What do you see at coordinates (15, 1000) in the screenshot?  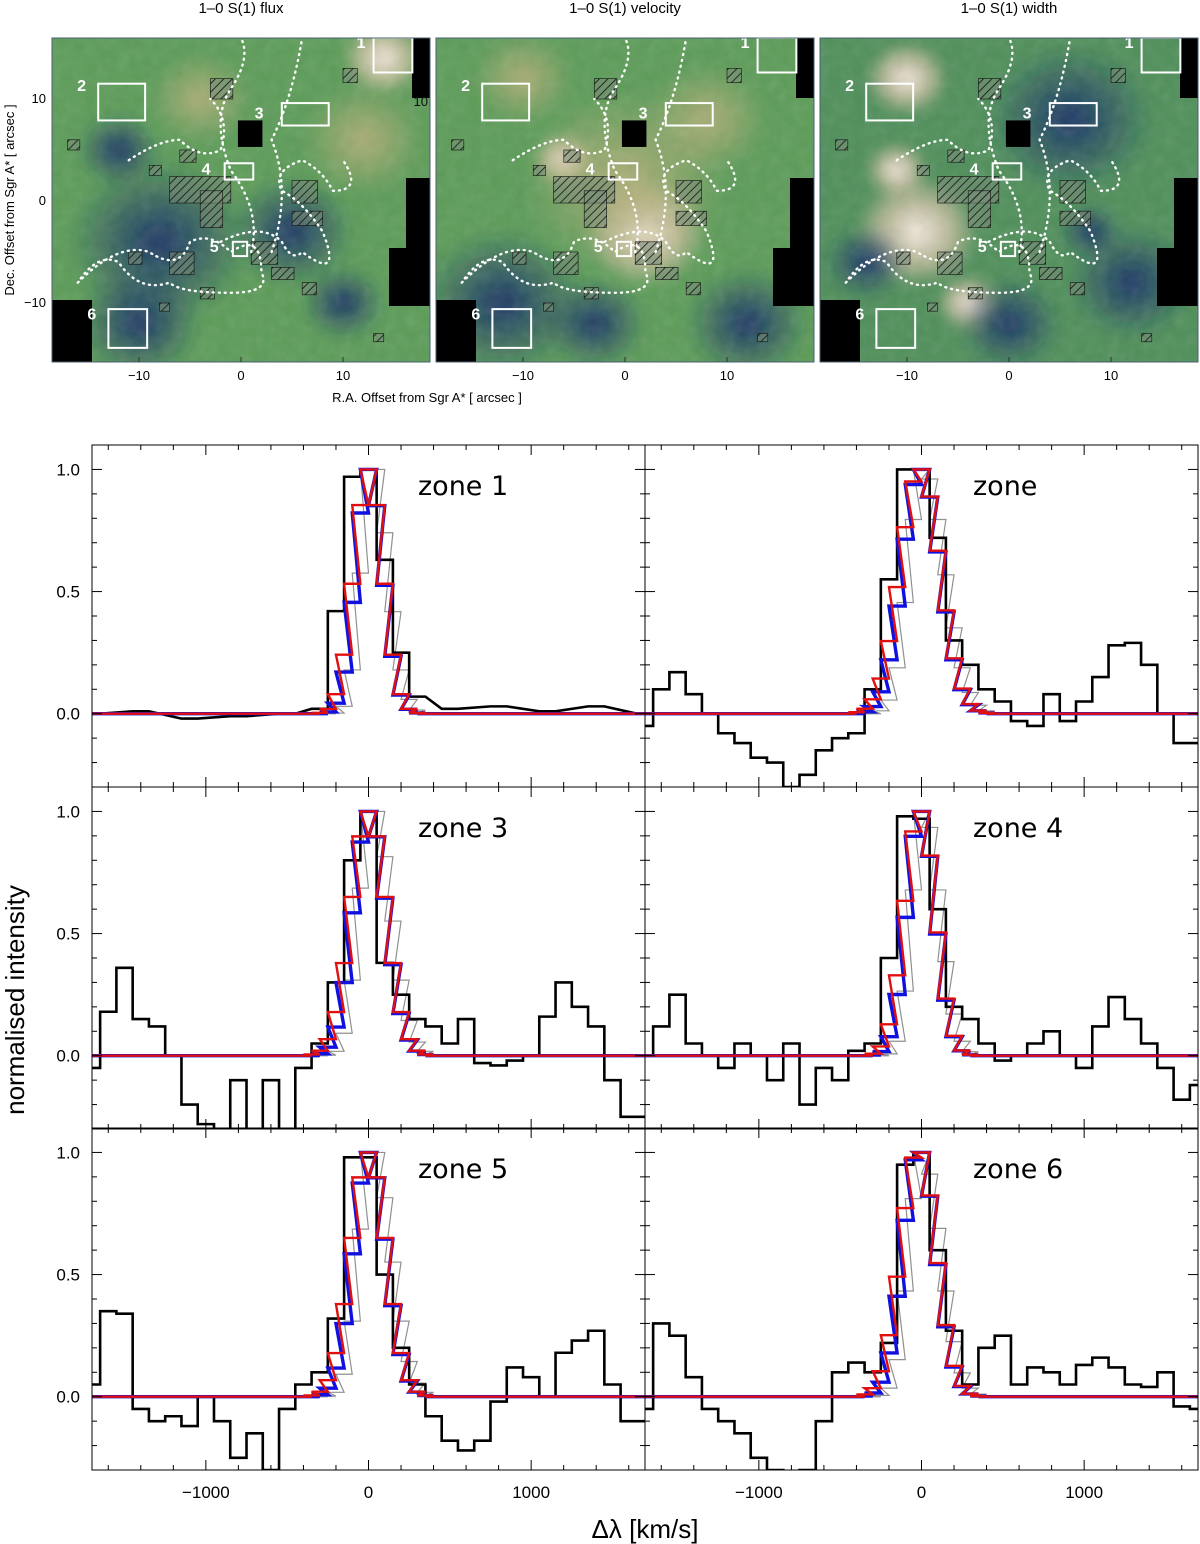 I see `spectra-ylabel: normalised intensity` at bounding box center [15, 1000].